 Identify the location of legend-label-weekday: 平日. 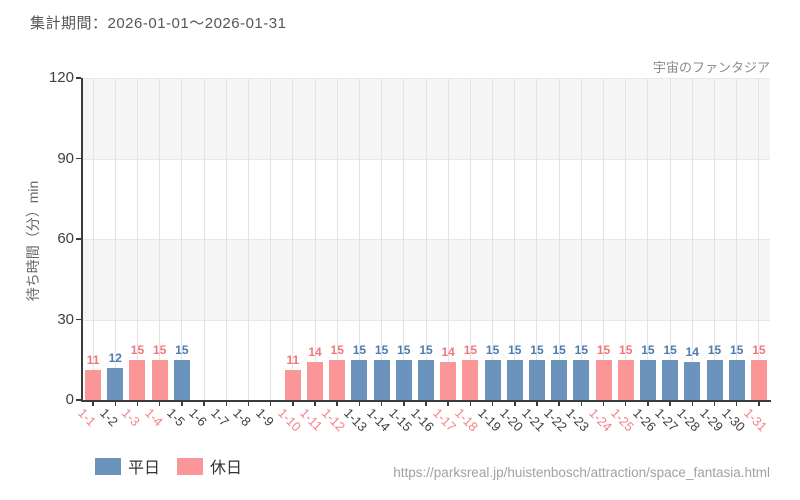
(144, 468).